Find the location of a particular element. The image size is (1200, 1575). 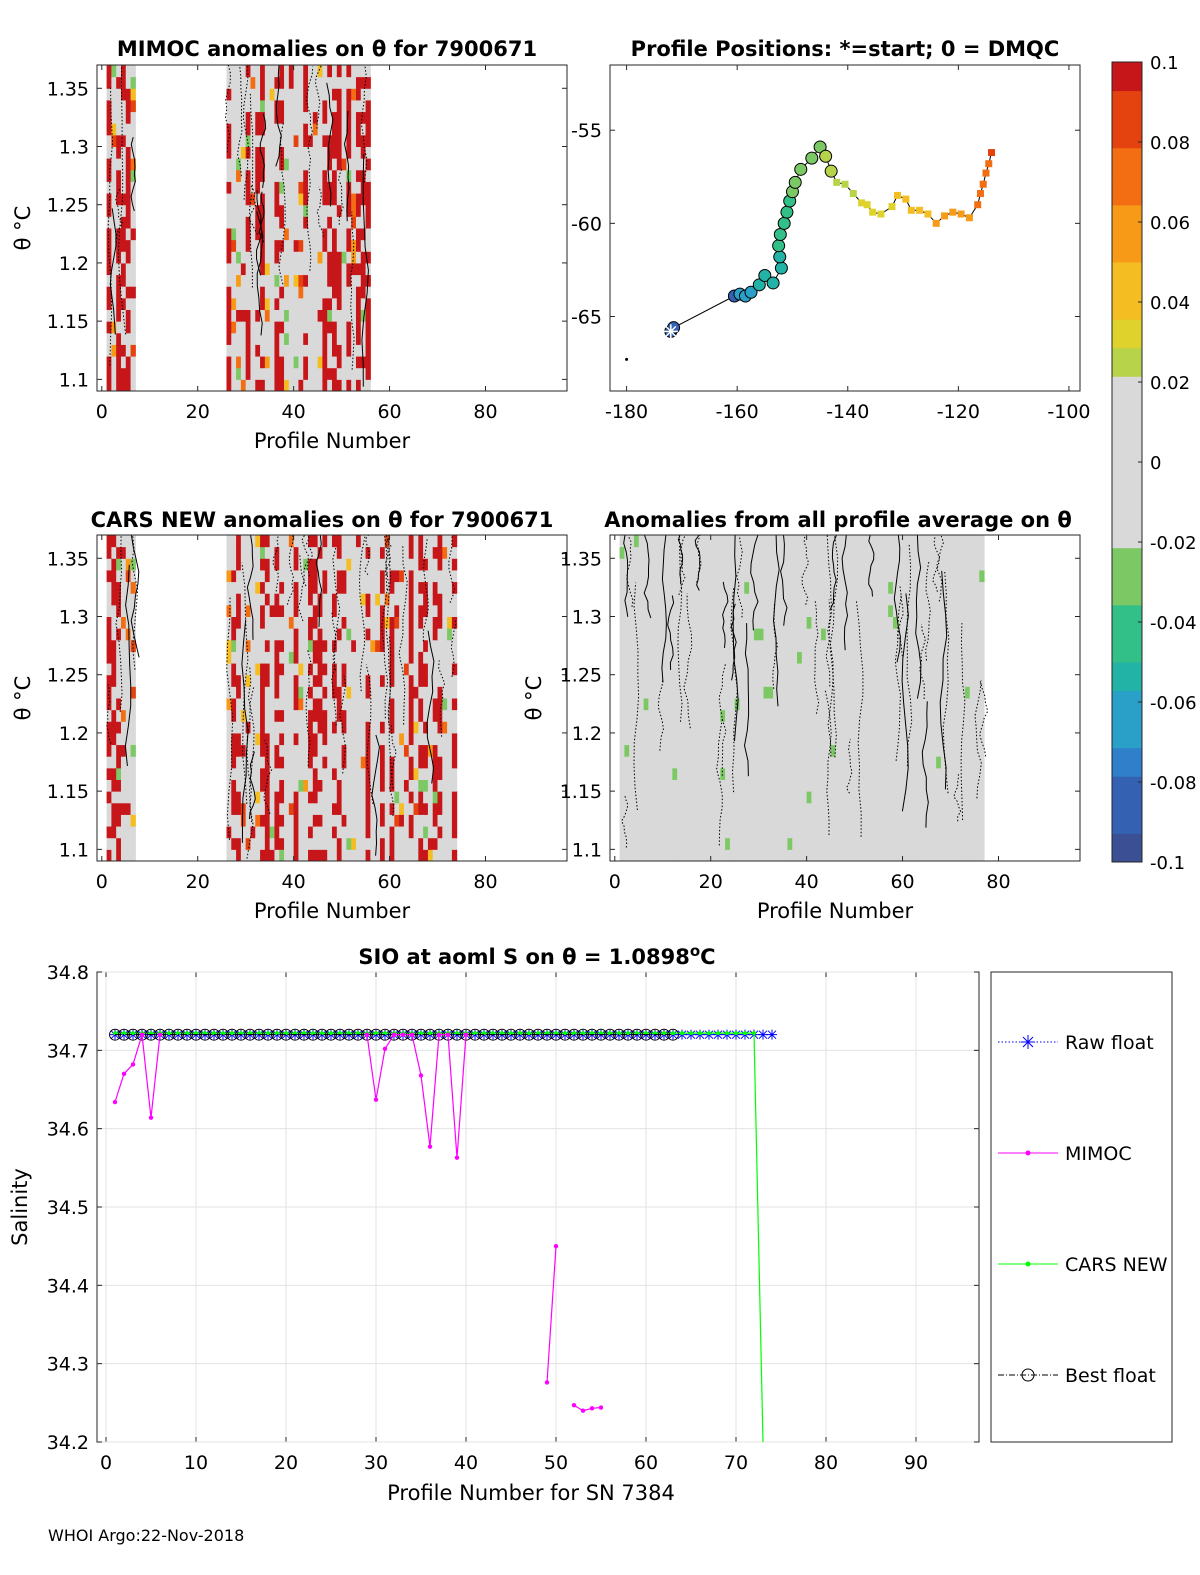

mimoc-axes: 0 20 40 60 801.11.151.21.251.31.35 is located at coordinates (307, 243).